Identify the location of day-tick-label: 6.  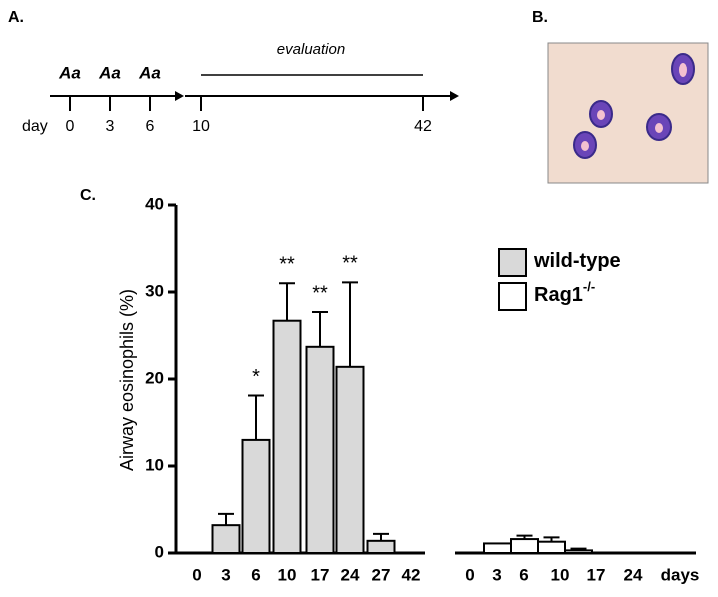
(150, 126).